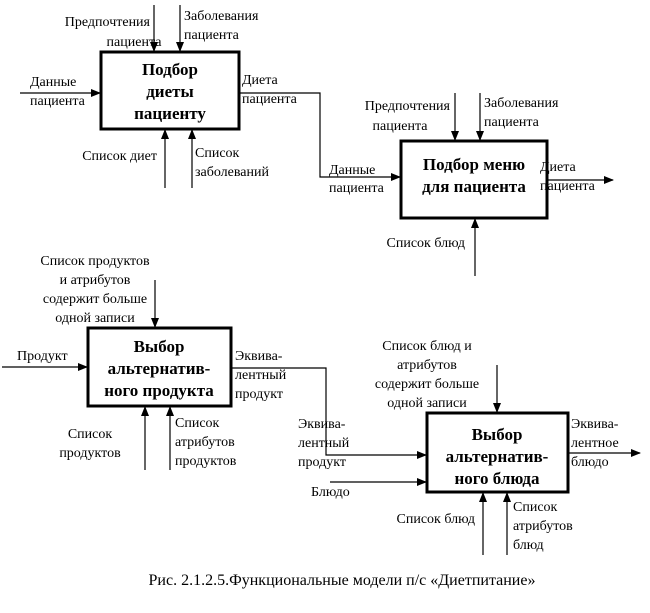 The height and width of the screenshot is (613, 650). What do you see at coordinates (42, 356) in the screenshot?
I see `label: Продукт` at bounding box center [42, 356].